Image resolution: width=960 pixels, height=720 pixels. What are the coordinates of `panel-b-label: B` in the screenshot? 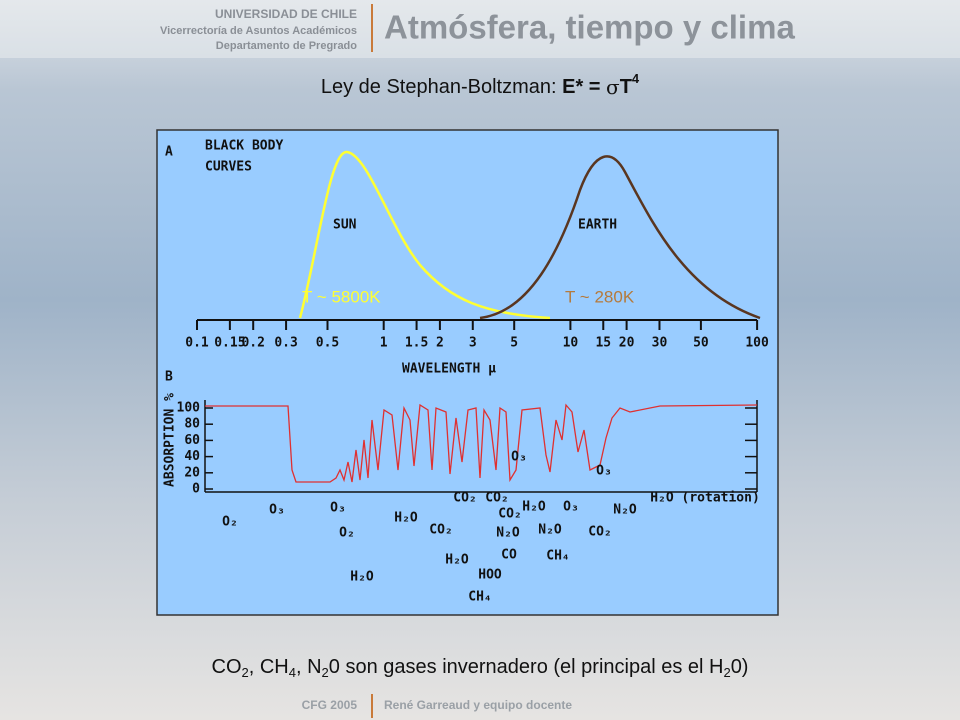 It's located at (169, 377).